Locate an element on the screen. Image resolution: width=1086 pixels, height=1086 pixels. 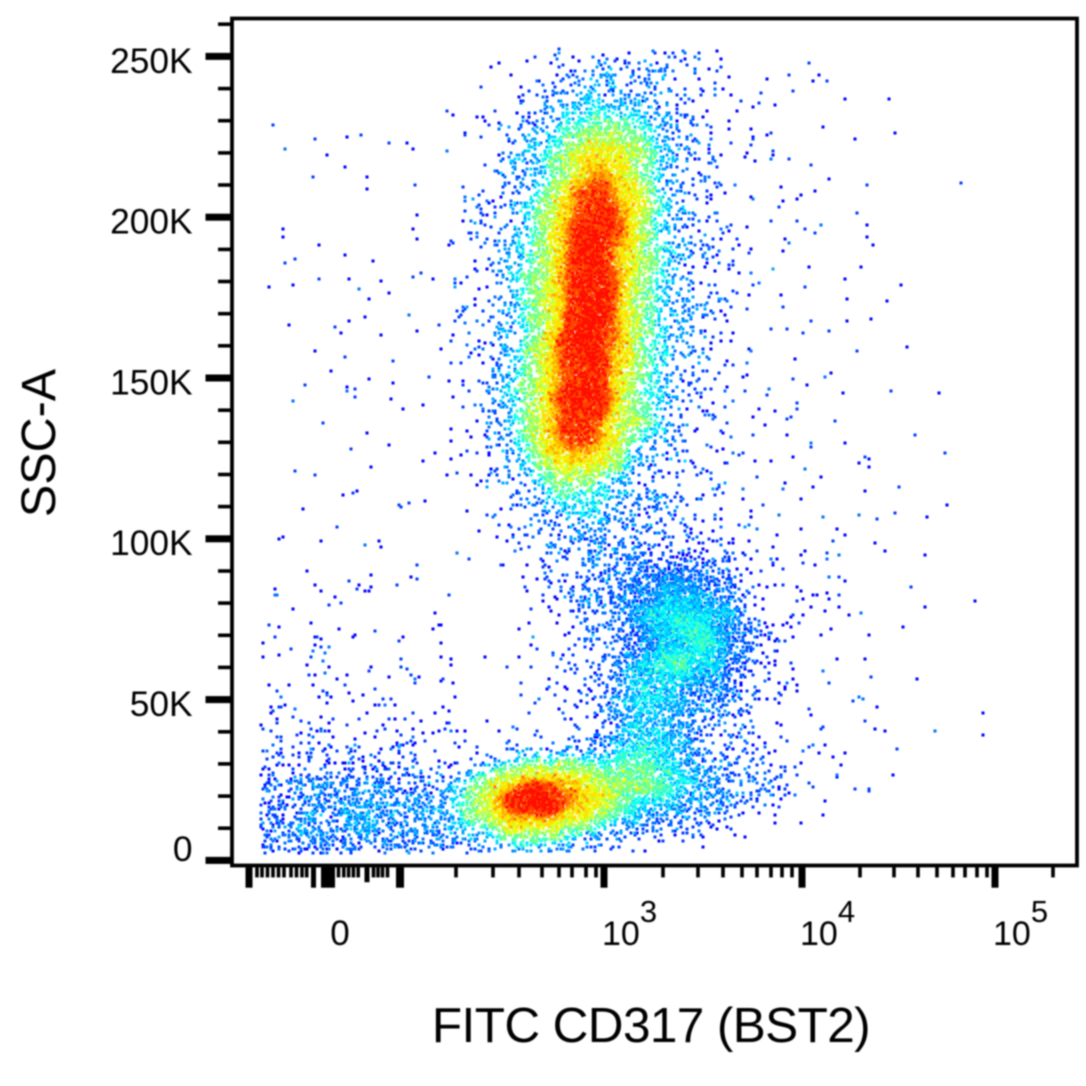
svg-text: 250K is located at coordinates (151, 61).